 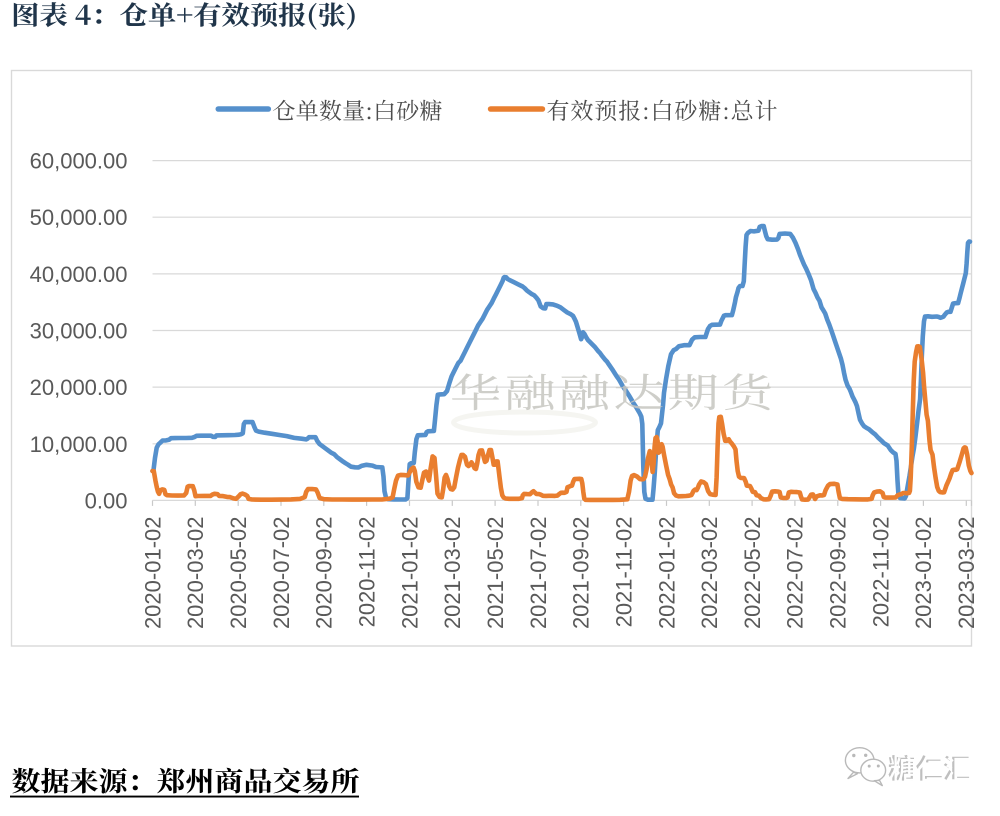 What do you see at coordinates (752, 573) in the screenshot?
I see `svg-text: 2022-05-02` at bounding box center [752, 573].